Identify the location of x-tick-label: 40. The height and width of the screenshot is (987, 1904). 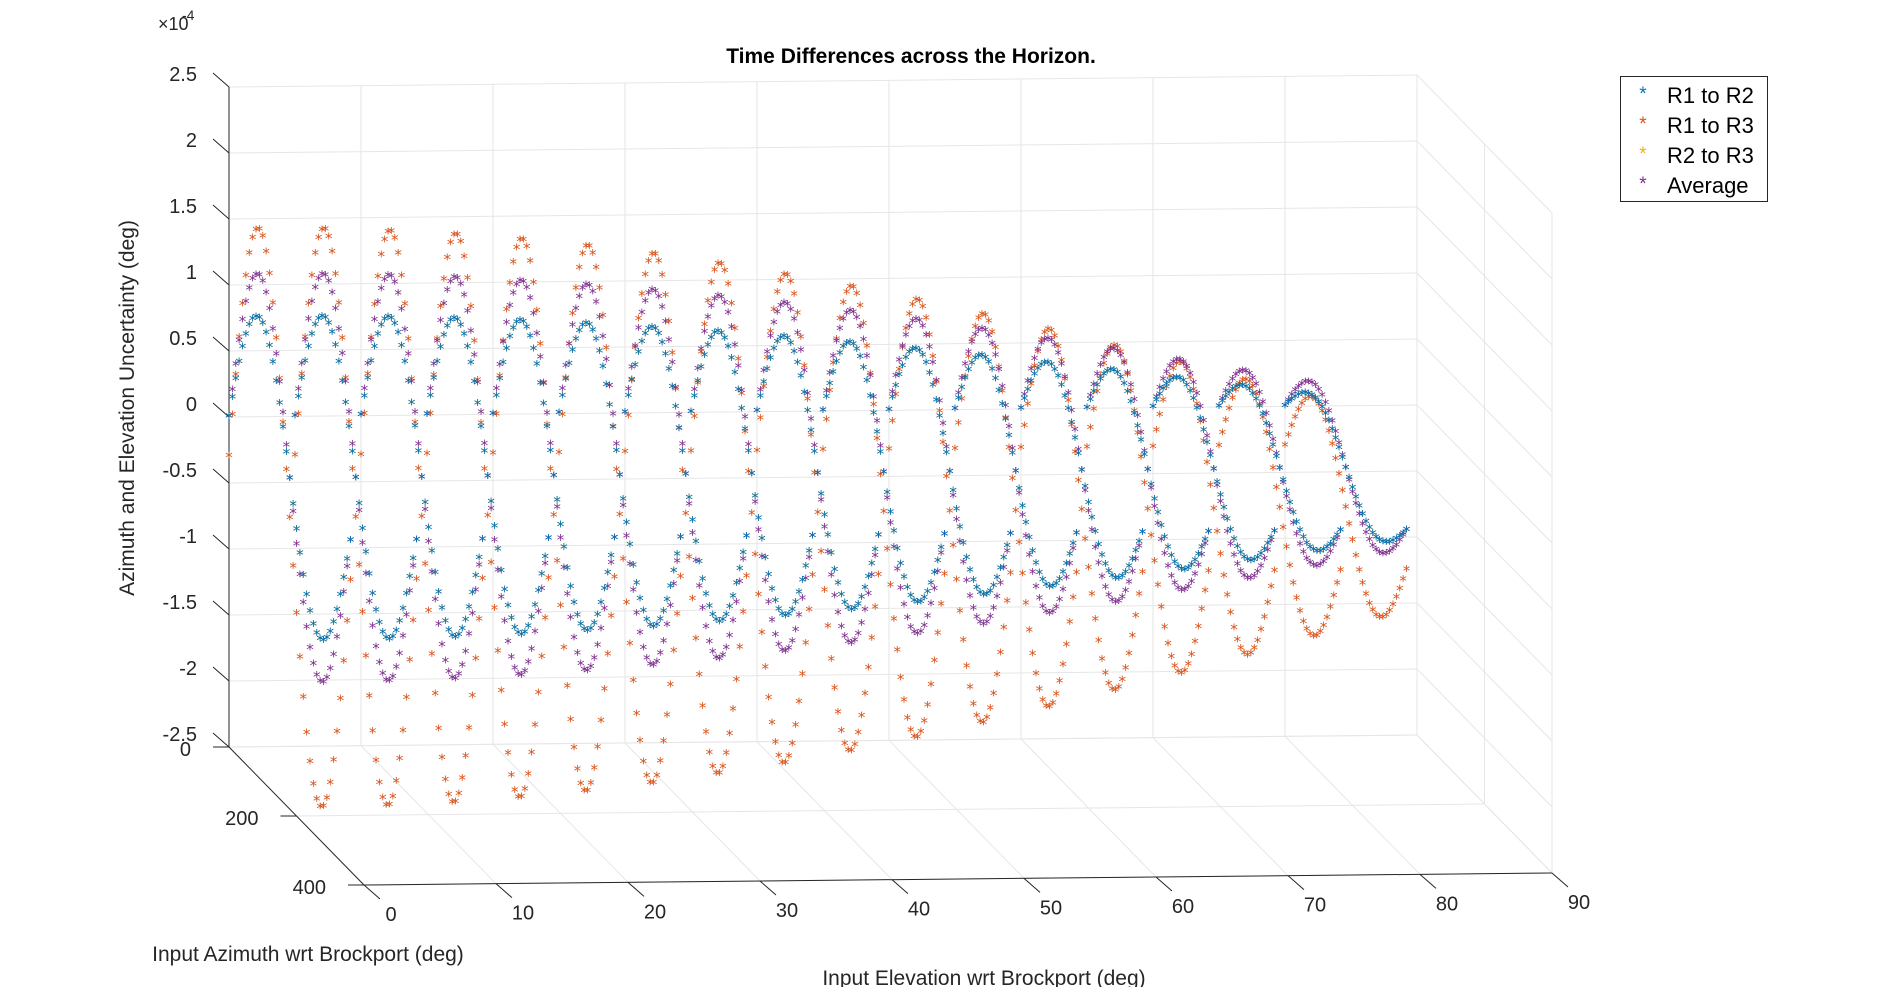
(919, 910).